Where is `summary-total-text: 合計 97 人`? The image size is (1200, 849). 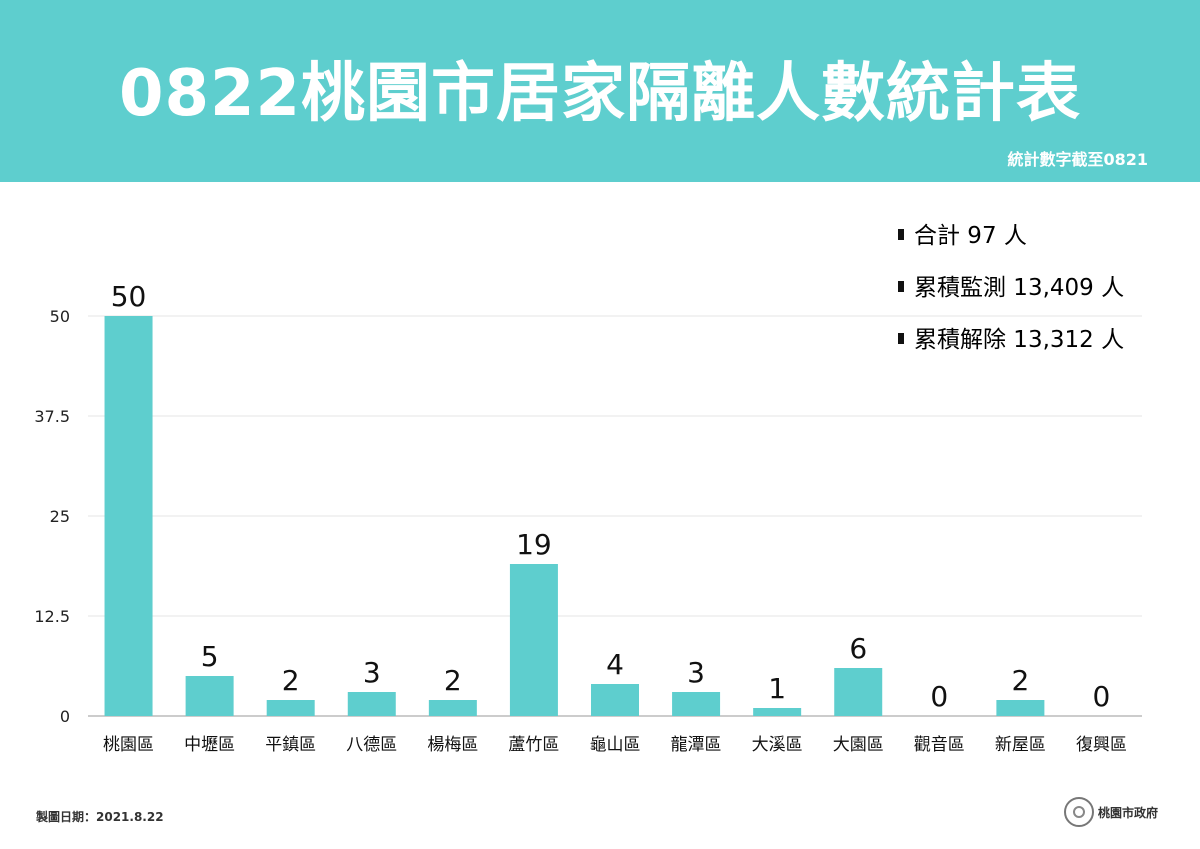 summary-total-text: 合計 97 人 is located at coordinates (970, 236).